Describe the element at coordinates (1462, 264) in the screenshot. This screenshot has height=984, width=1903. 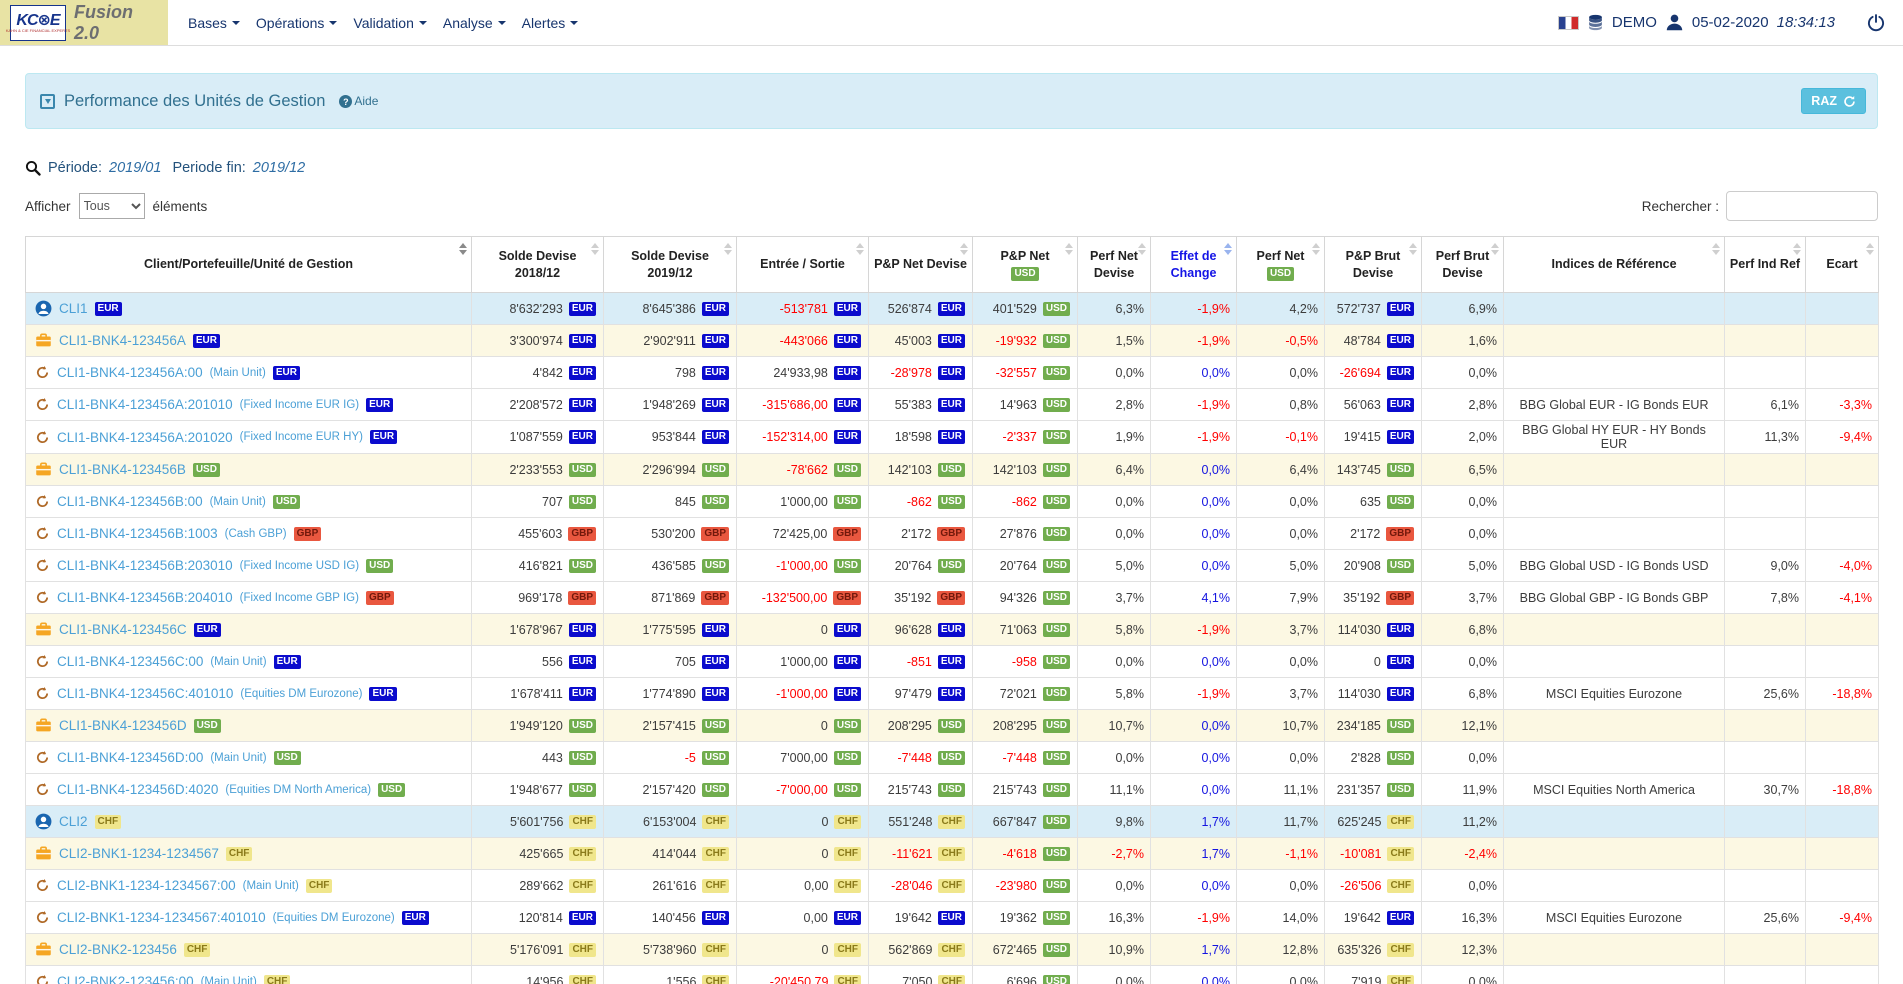
I see `column-header-perf-brut-devise: Perf Brut Devise` at that location.